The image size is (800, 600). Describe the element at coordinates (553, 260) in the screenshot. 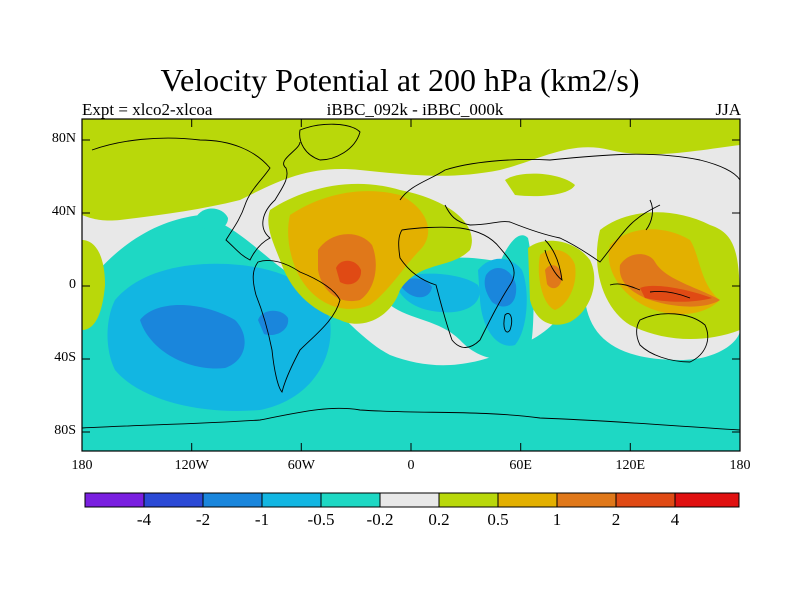

I see `coast-india` at that location.